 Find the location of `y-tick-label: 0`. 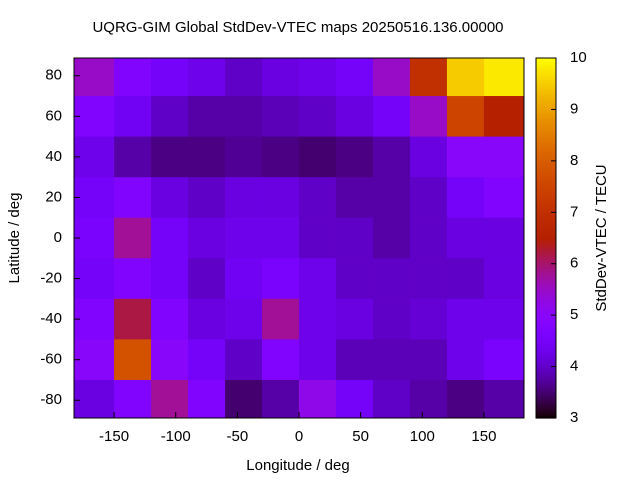

y-tick-label: 0 is located at coordinates (58, 237).